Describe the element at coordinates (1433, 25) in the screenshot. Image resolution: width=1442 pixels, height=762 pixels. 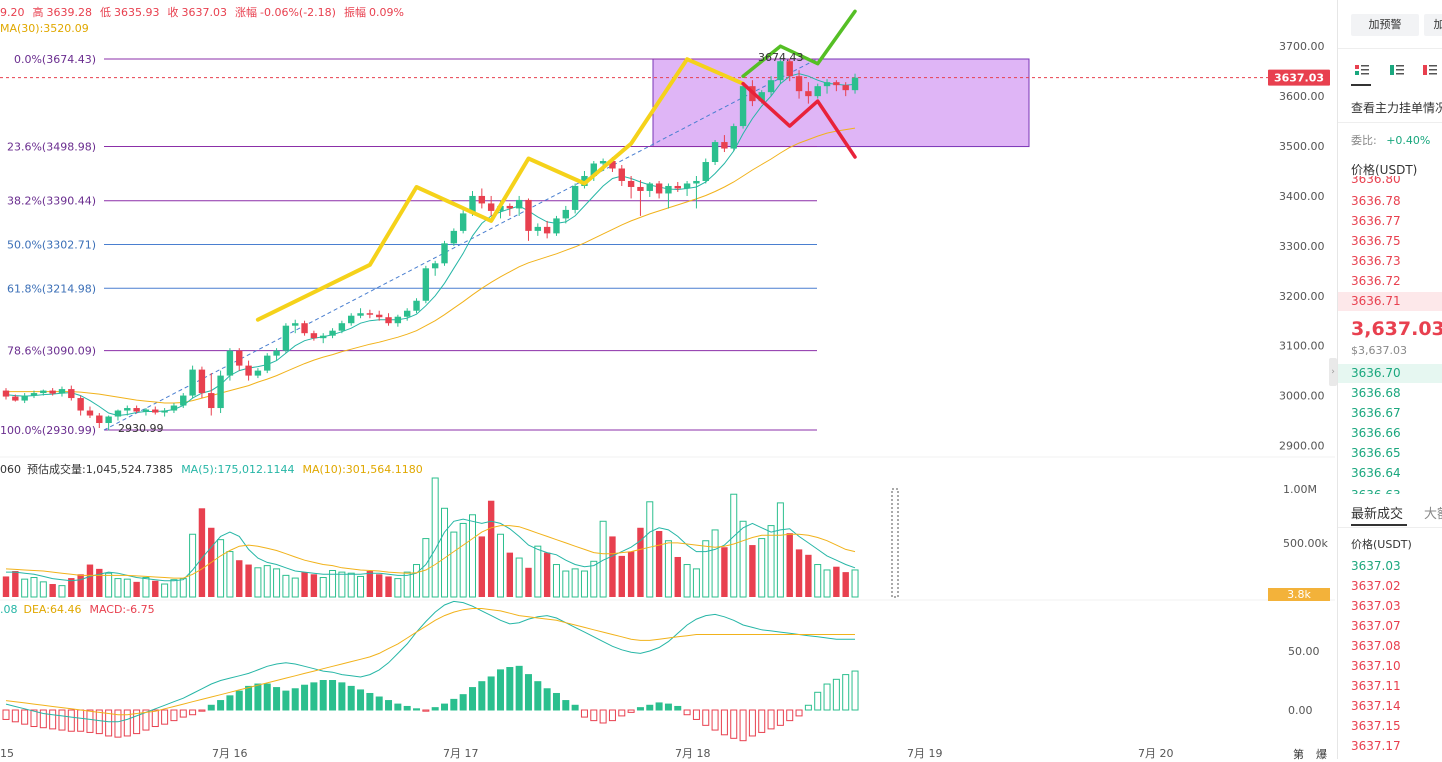
I see `add-button: 加` at that location.